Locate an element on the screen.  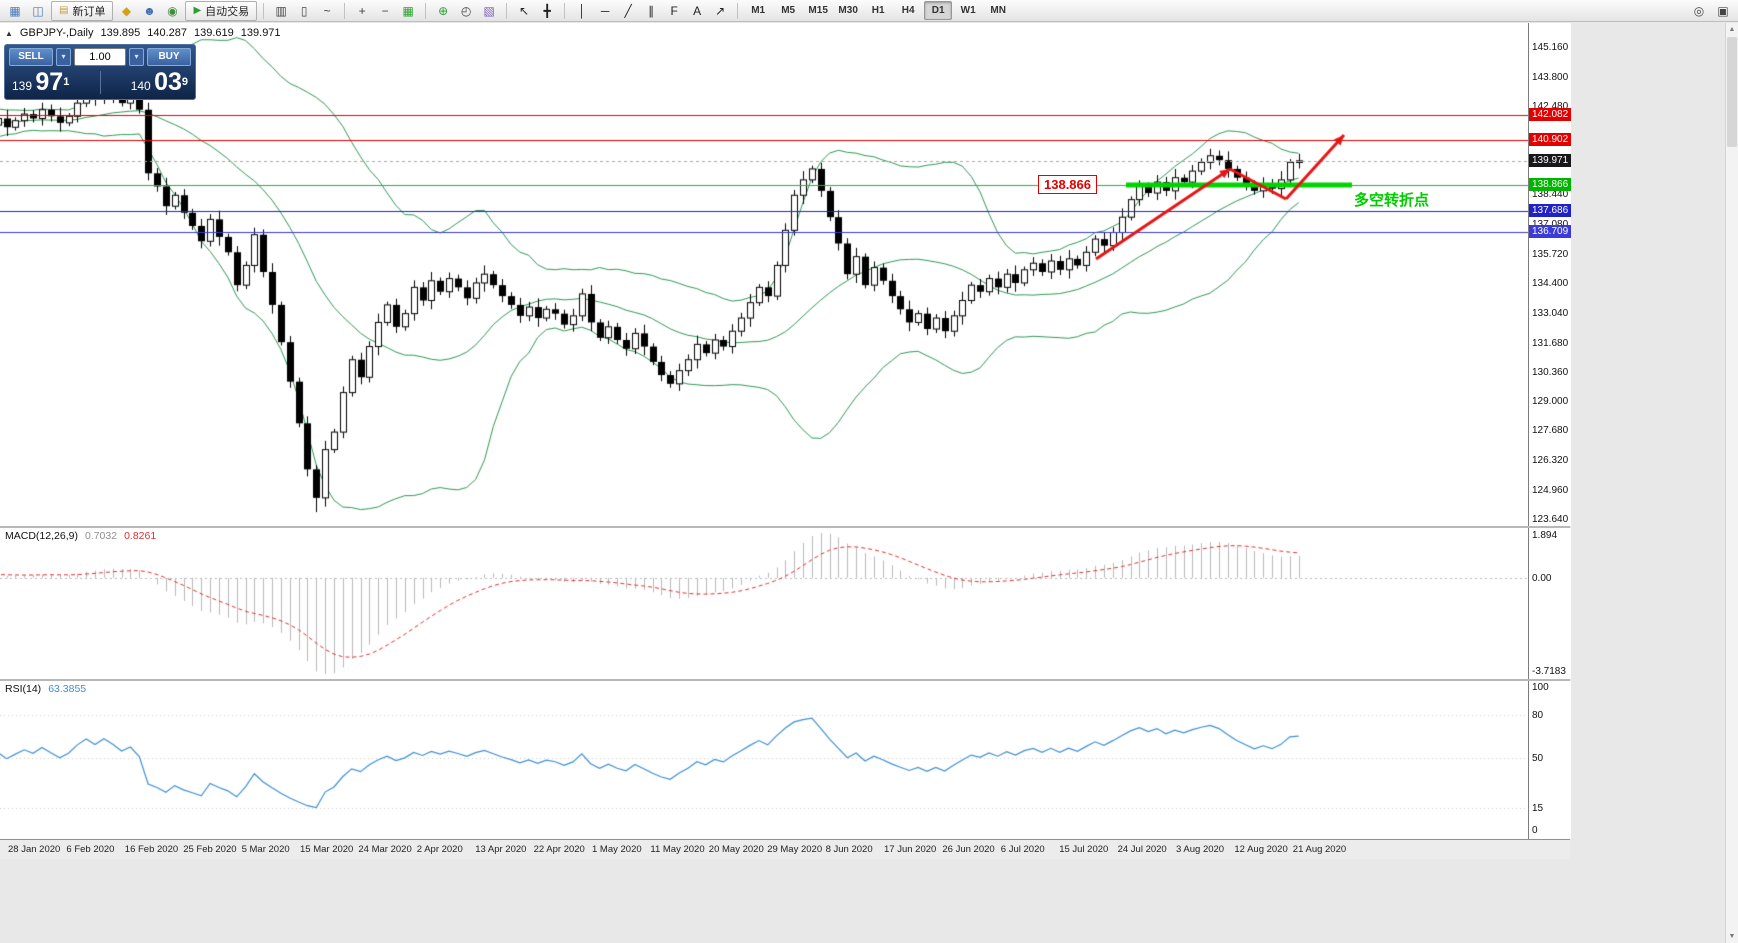
macd-axis-label: 1.894 is located at coordinates (1545, 535).